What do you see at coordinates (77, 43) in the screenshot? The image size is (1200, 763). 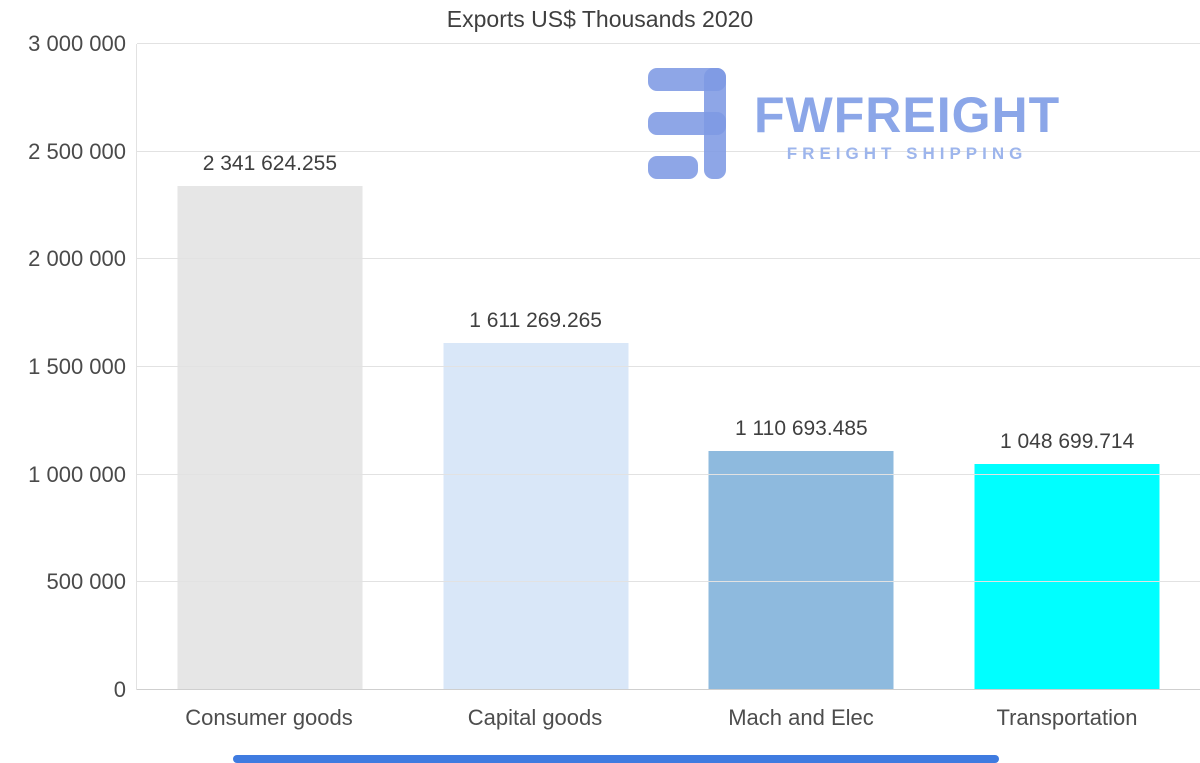 I see `y-tick-label: 3 000 000` at bounding box center [77, 43].